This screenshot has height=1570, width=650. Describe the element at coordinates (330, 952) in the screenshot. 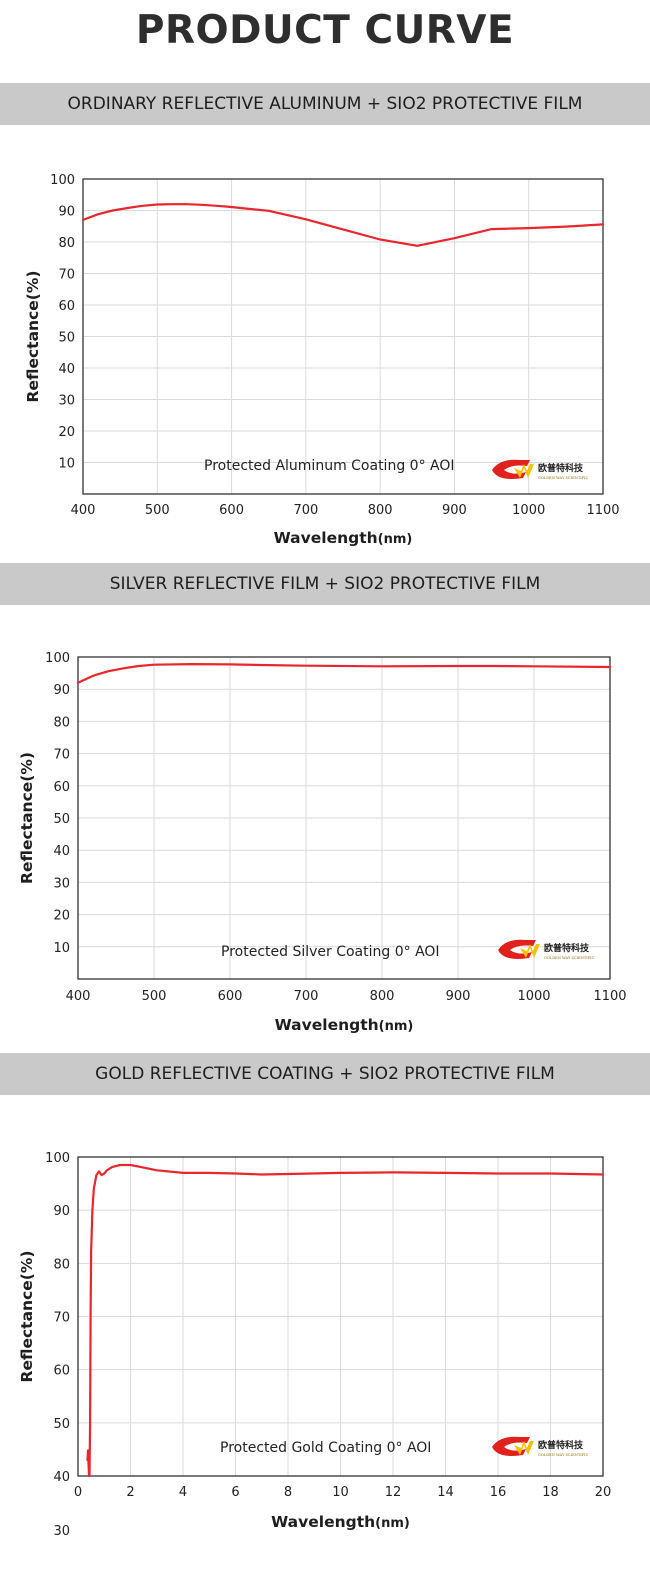

I see `coating-annotation: Protected Silver Coating 0° AOI` at that location.